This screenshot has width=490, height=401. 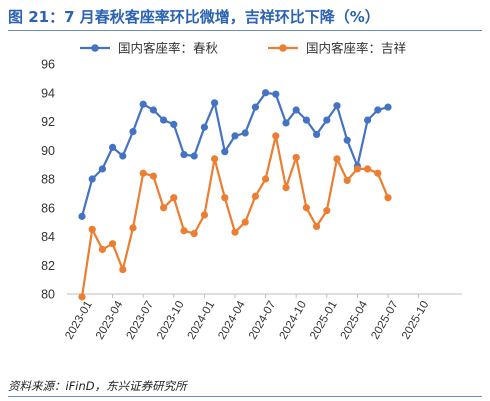 I want to click on source-note: 资料来源：iFinD，东兴证券研究所, so click(x=97, y=386).